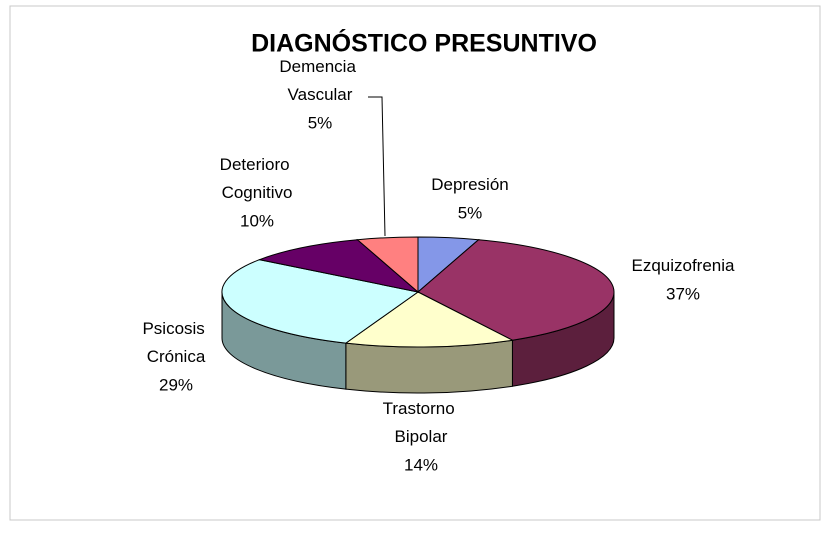 The width and height of the screenshot is (827, 546). Describe the element at coordinates (421, 422) in the screenshot. I see `slice-label: Trastorno Bipolar` at that location.